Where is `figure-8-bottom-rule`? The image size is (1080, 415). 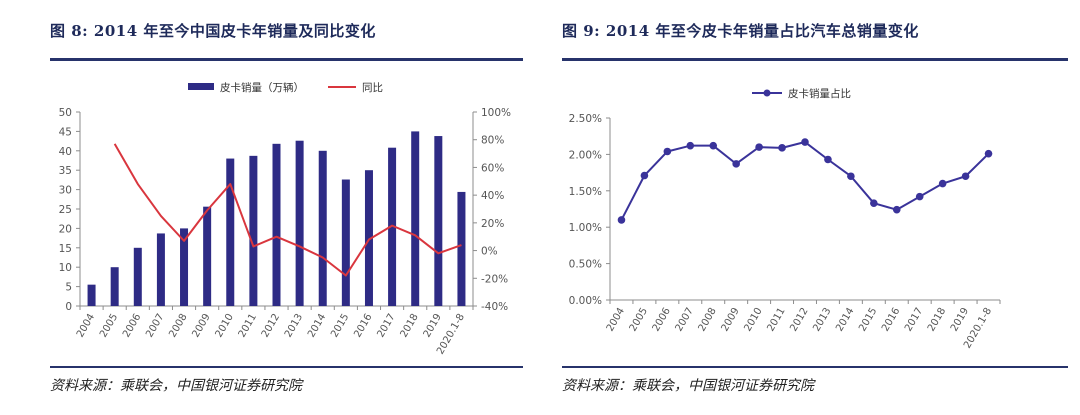
figure-8-bottom-rule is located at coordinates (286, 367).